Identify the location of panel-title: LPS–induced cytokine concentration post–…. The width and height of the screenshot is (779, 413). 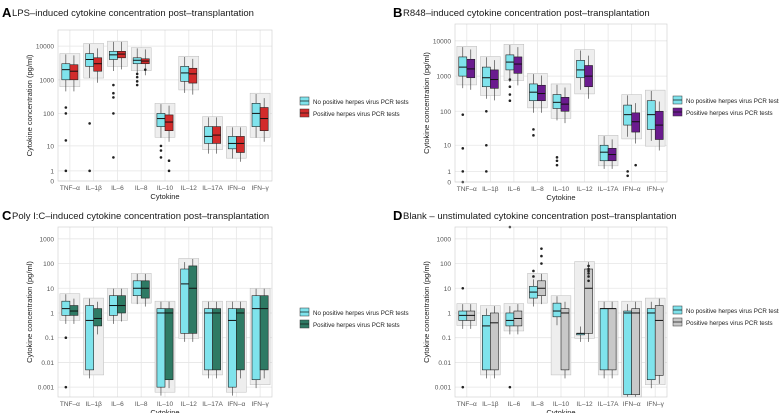
(133, 13).